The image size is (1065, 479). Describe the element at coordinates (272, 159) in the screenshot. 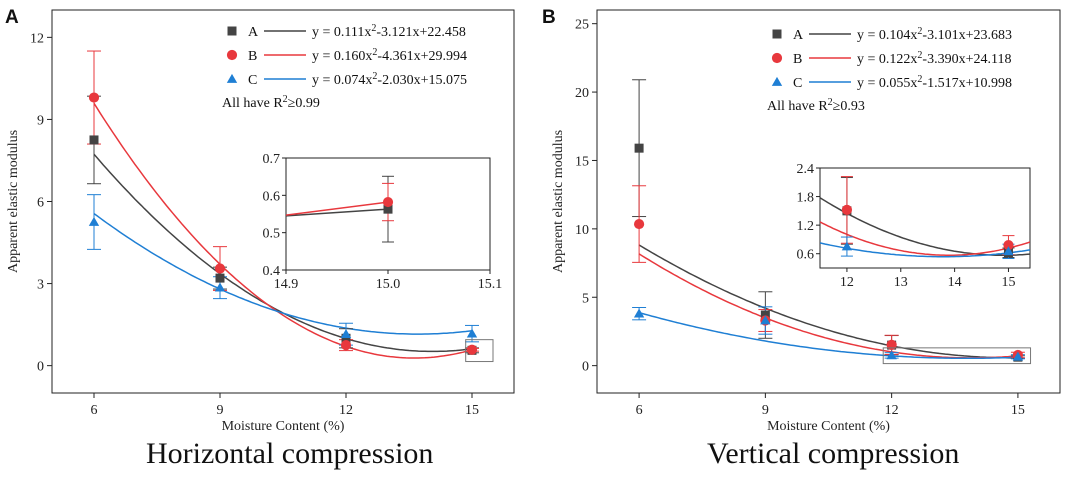

I see `inset-y-tick-label: 0.7` at that location.